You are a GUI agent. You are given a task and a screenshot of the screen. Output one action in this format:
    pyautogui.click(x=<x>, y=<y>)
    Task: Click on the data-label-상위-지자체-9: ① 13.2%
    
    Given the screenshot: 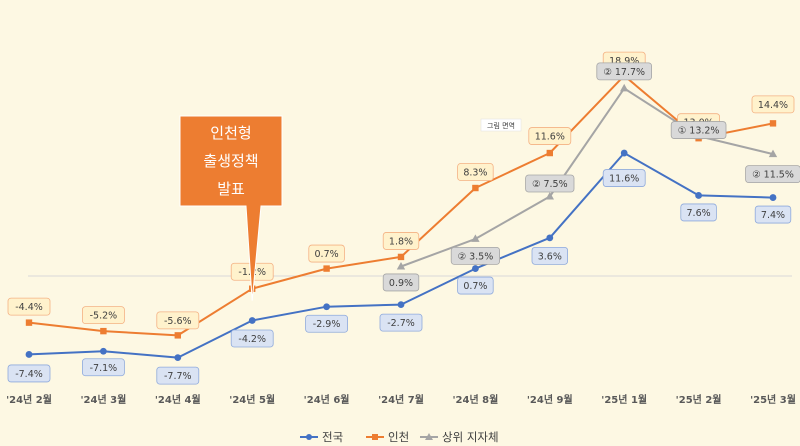 What is the action you would take?
    pyautogui.click(x=699, y=131)
    